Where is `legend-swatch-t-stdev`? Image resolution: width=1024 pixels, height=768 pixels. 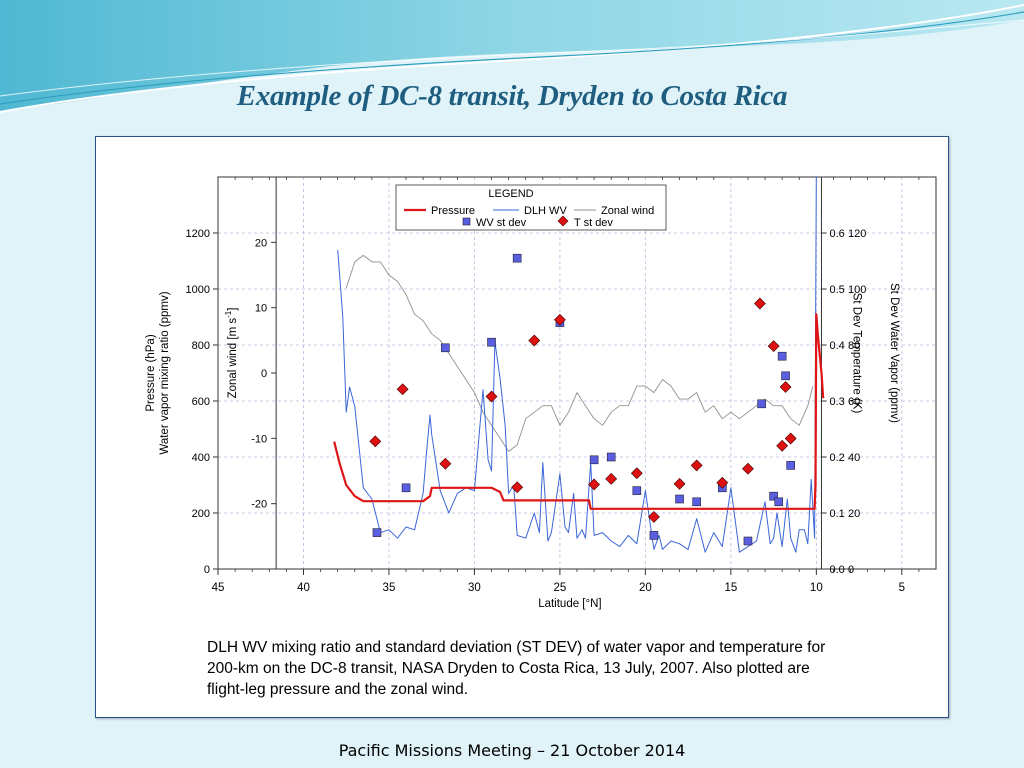
legend-swatch-t-stdev is located at coordinates (563, 221).